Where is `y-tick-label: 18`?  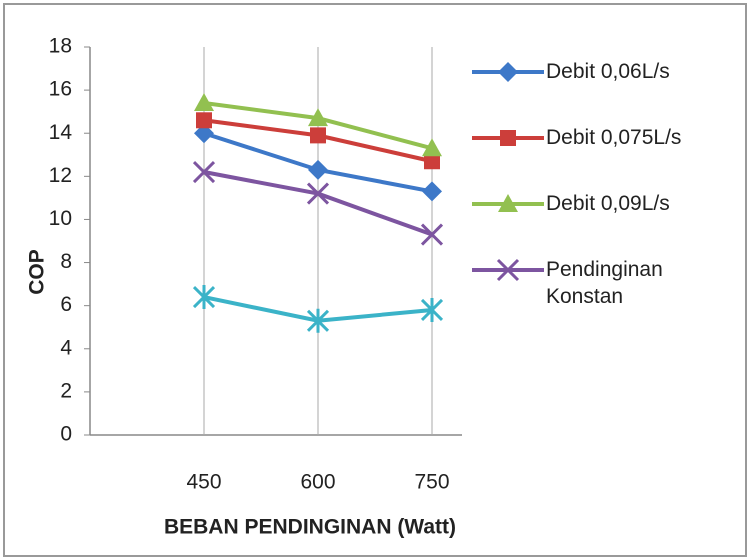
y-tick-label: 18 is located at coordinates (60, 46).